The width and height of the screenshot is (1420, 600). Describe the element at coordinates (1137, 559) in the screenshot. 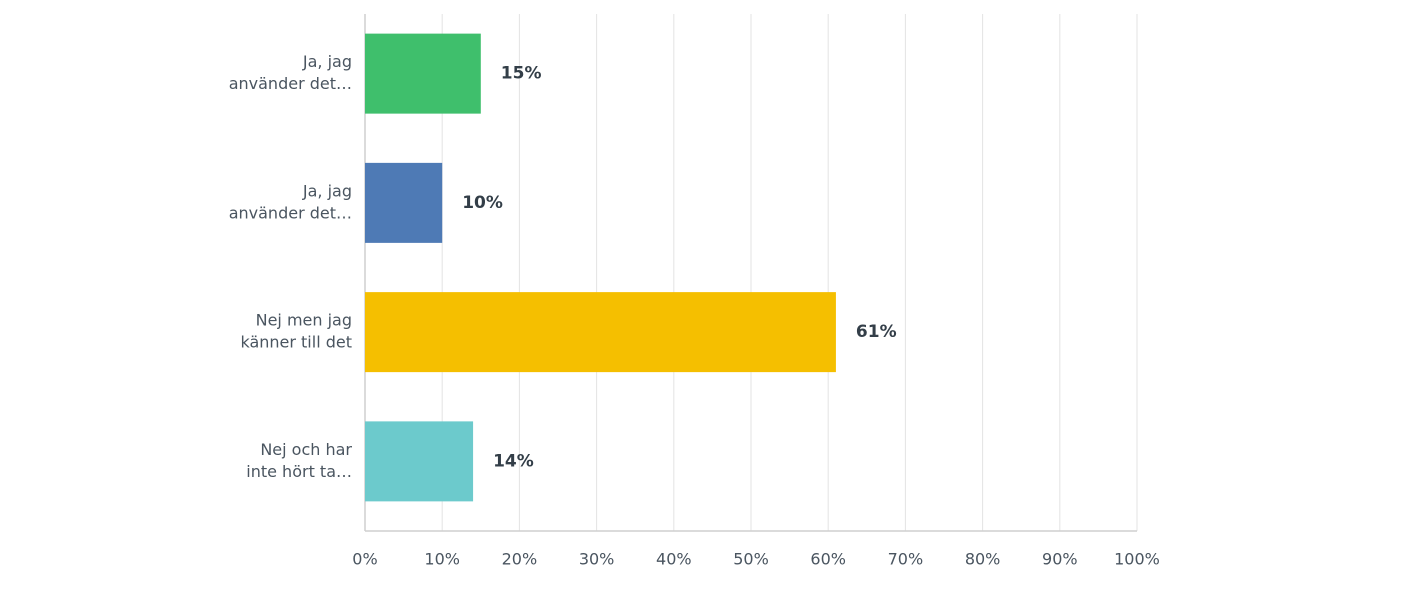

I see `x-tick-label: 100%` at that location.